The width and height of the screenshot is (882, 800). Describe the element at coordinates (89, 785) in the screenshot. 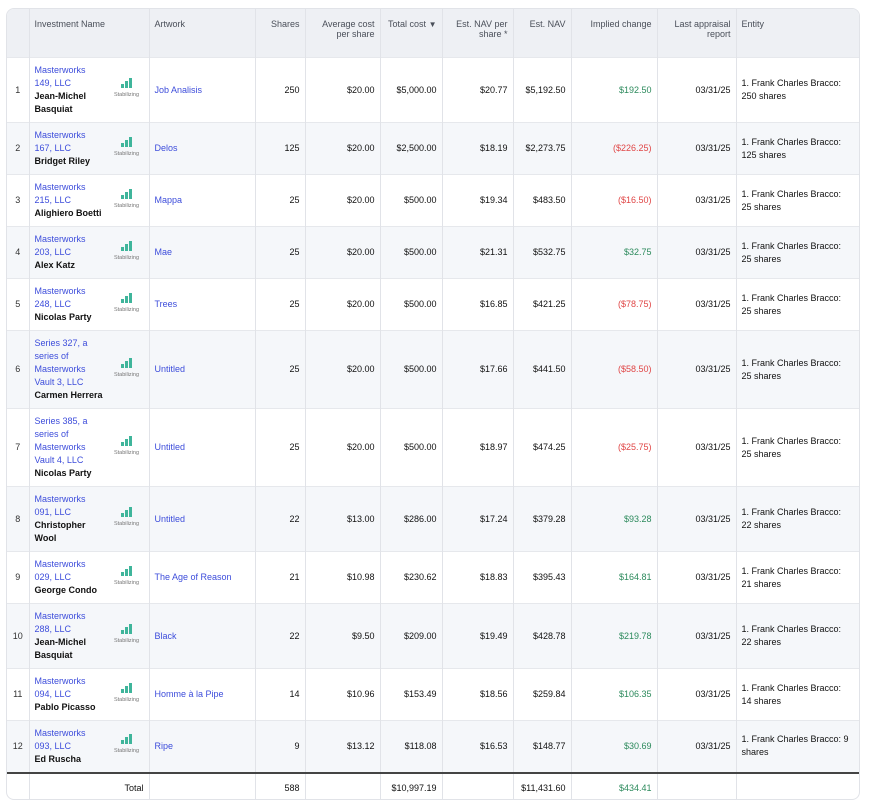

I see `totals-label: Total` at that location.